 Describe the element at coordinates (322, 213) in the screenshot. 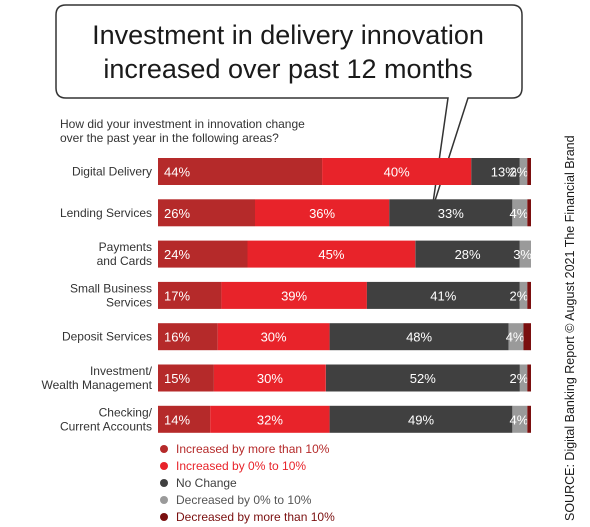

I see `value-label: 36%` at that location.